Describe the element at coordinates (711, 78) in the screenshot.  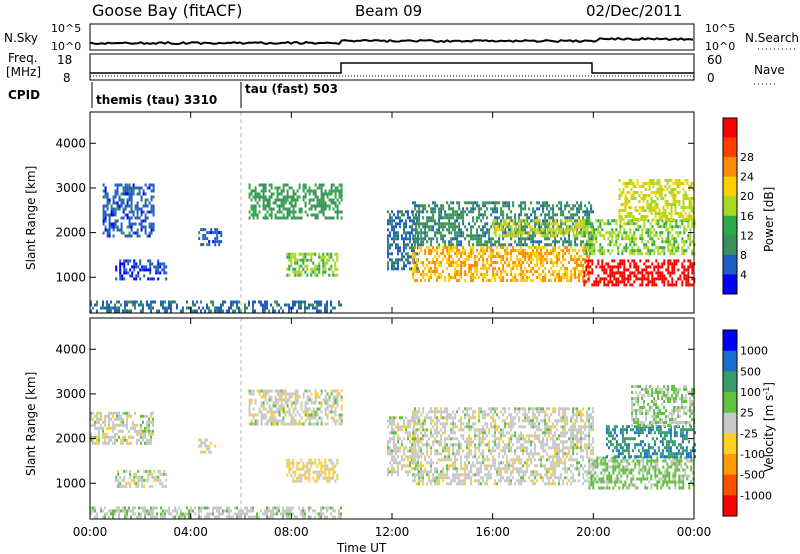
I see `nave-tick-bottom: 0` at that location.